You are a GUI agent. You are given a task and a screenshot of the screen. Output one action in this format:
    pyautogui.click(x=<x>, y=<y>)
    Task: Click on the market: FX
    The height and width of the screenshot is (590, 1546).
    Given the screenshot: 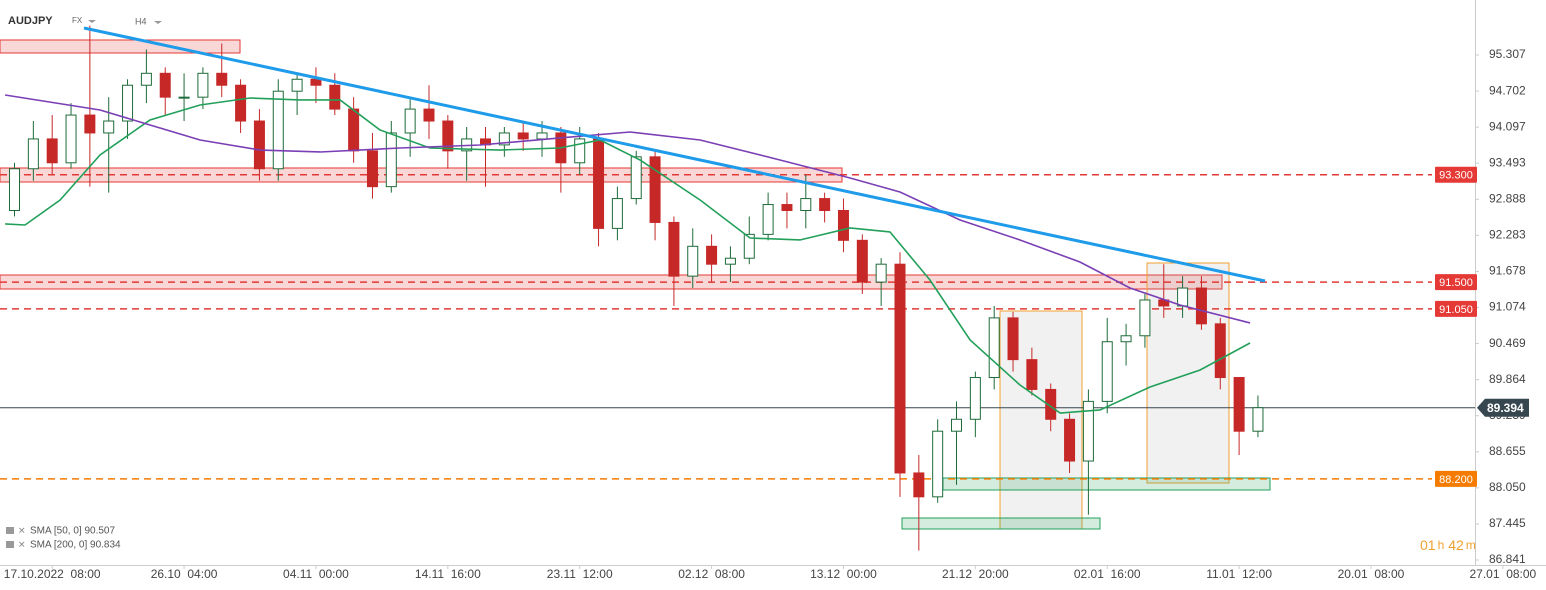 What is the action you would take?
    pyautogui.click(x=77, y=20)
    